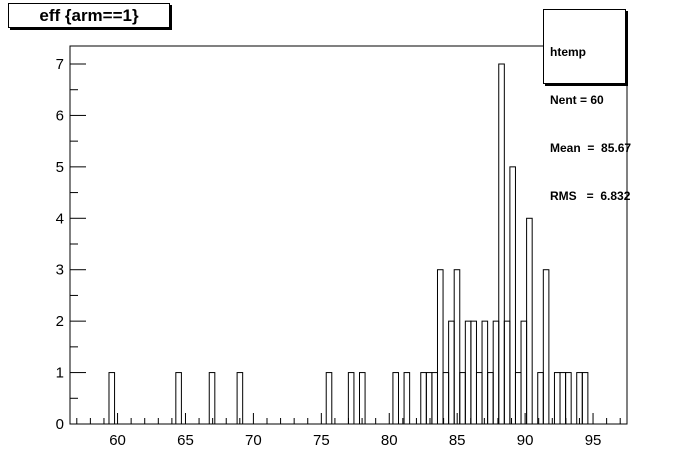 The width and height of the screenshot is (696, 472). Describe the element at coordinates (525, 440) in the screenshot. I see `x-tick-label: 90` at that location.